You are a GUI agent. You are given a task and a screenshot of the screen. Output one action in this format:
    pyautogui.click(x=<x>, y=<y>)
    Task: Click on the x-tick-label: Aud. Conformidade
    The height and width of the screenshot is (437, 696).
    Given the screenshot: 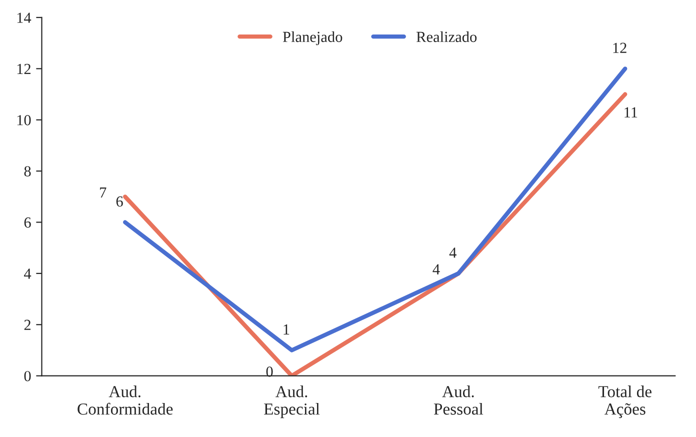 What is the action you would take?
    pyautogui.click(x=125, y=400)
    